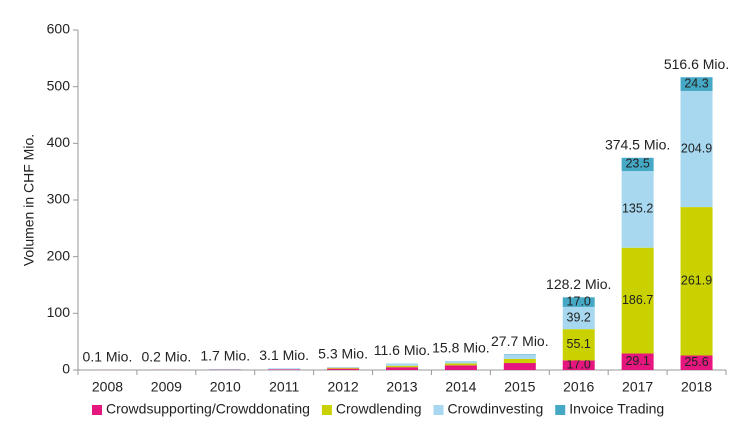 The width and height of the screenshot is (750, 437). I want to click on data-label: 25.6, so click(696, 362).